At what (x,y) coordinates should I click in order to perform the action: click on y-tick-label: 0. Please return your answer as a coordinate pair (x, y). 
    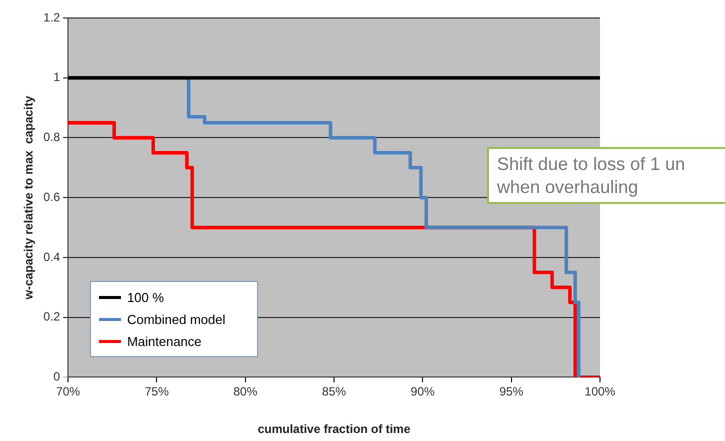
    Looking at the image, I should click on (56, 377).